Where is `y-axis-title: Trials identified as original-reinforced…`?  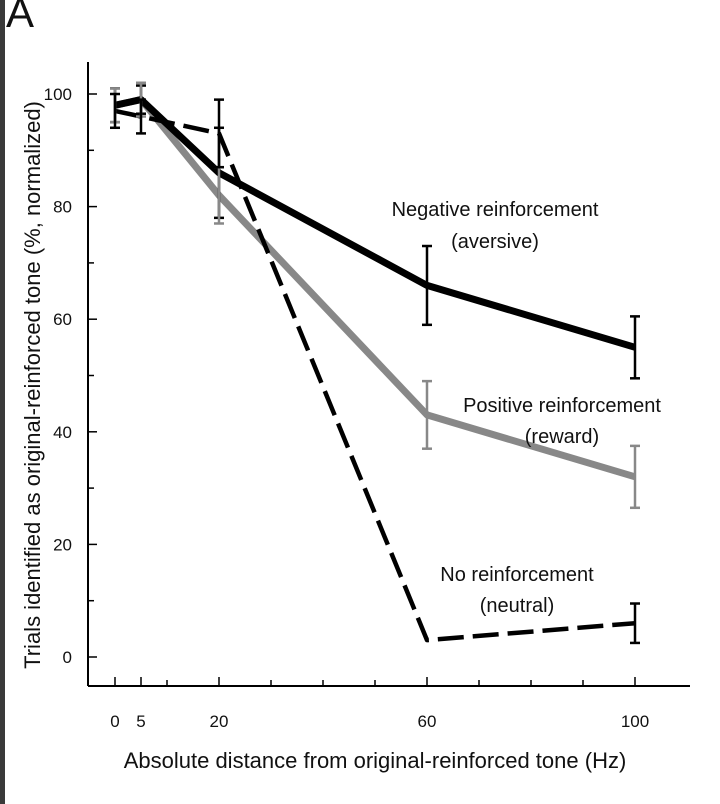 y-axis-title: Trials identified as original-reinforced… is located at coordinates (32, 385).